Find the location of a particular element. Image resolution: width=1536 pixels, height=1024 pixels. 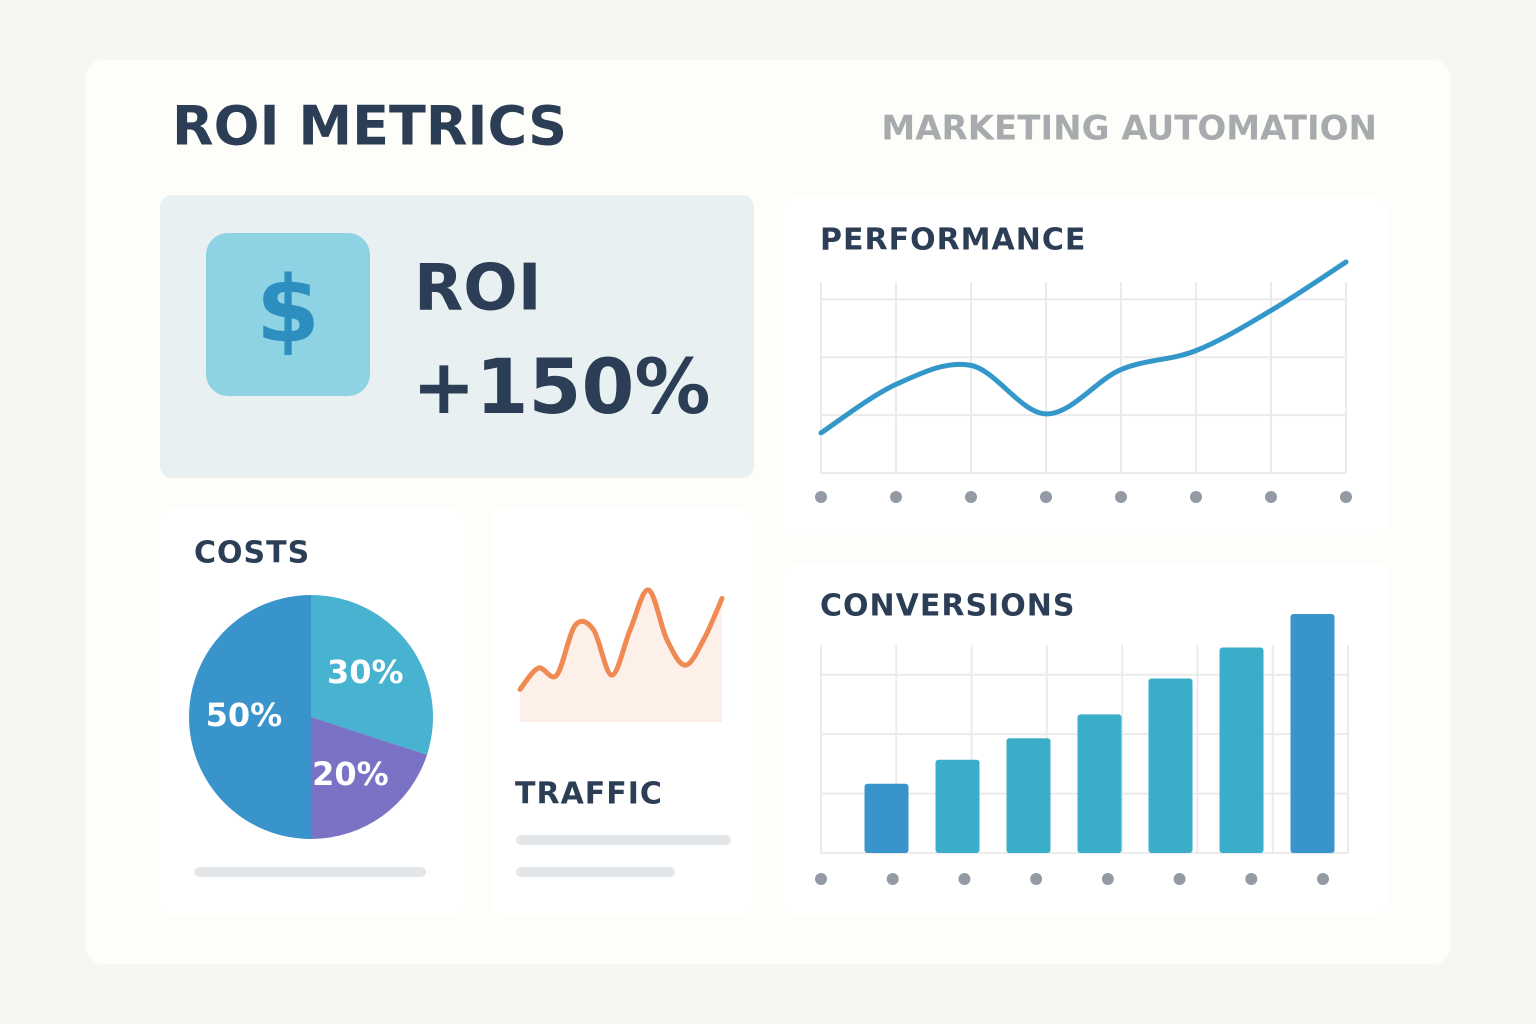

page-title: ROI METRICS is located at coordinates (369, 126).